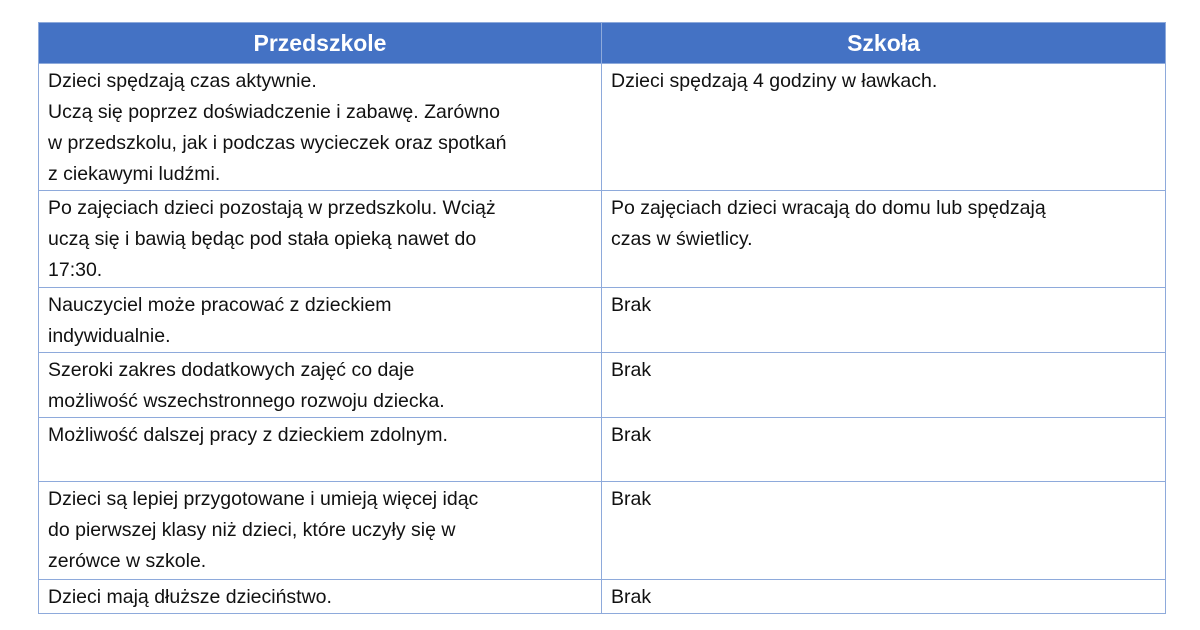 This screenshot has width=1200, height=630. I want to click on header-przedszkole: Przedszkole, so click(320, 43).